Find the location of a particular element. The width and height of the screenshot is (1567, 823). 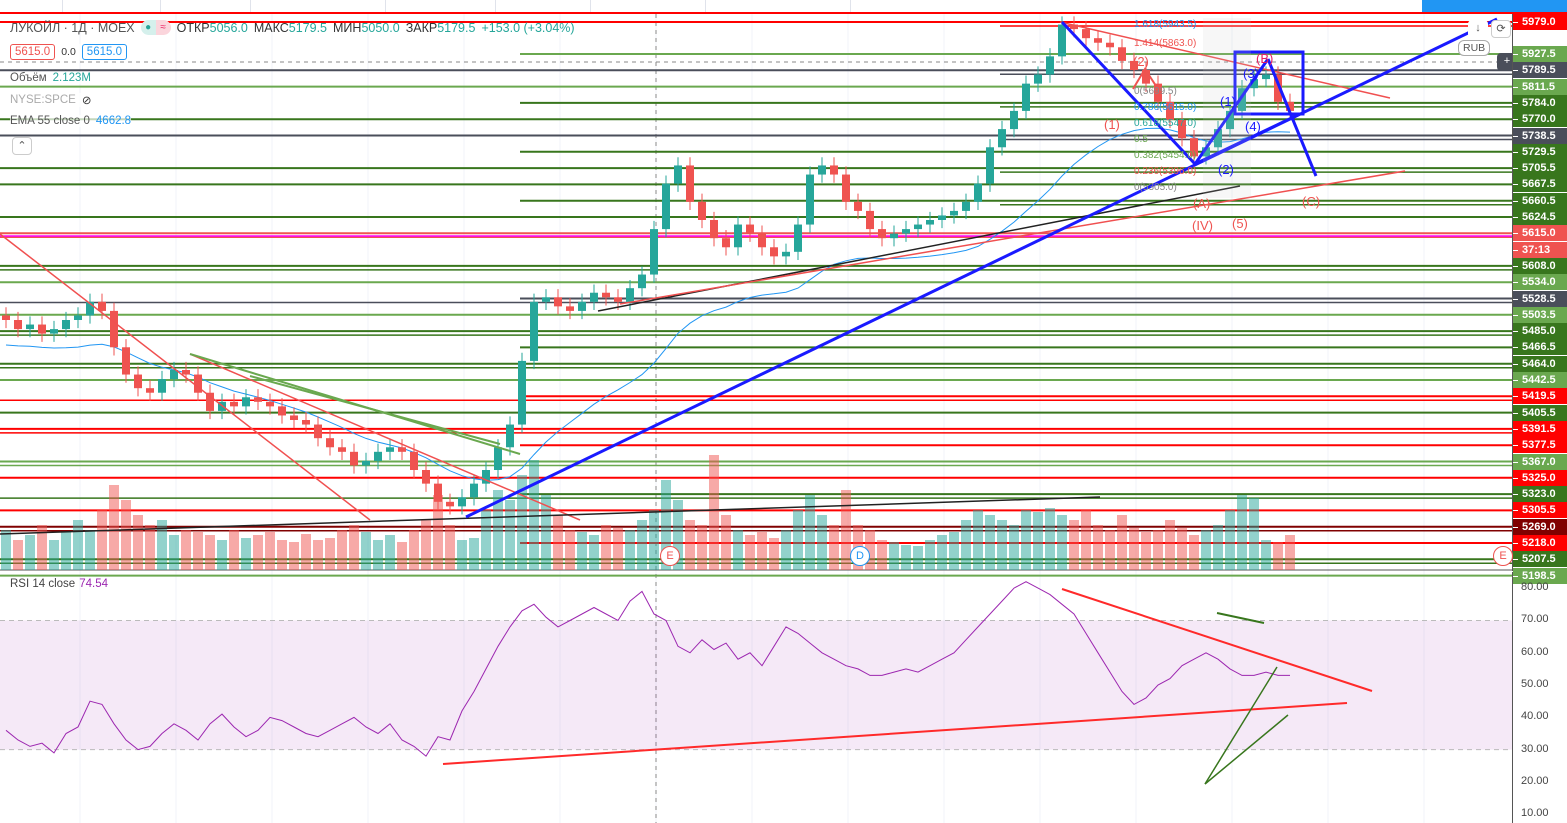

sell-button: 5615.0 is located at coordinates (33, 52).